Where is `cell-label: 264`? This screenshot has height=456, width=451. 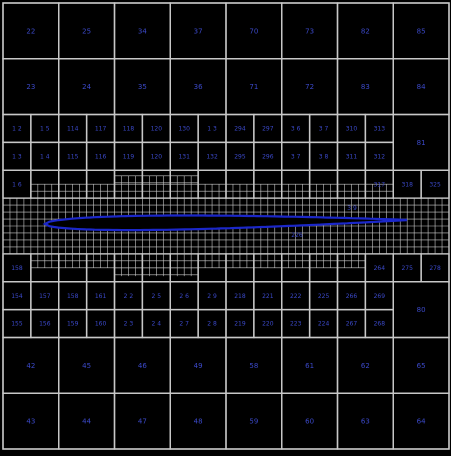 cell-label: 264 is located at coordinates (380, 268).